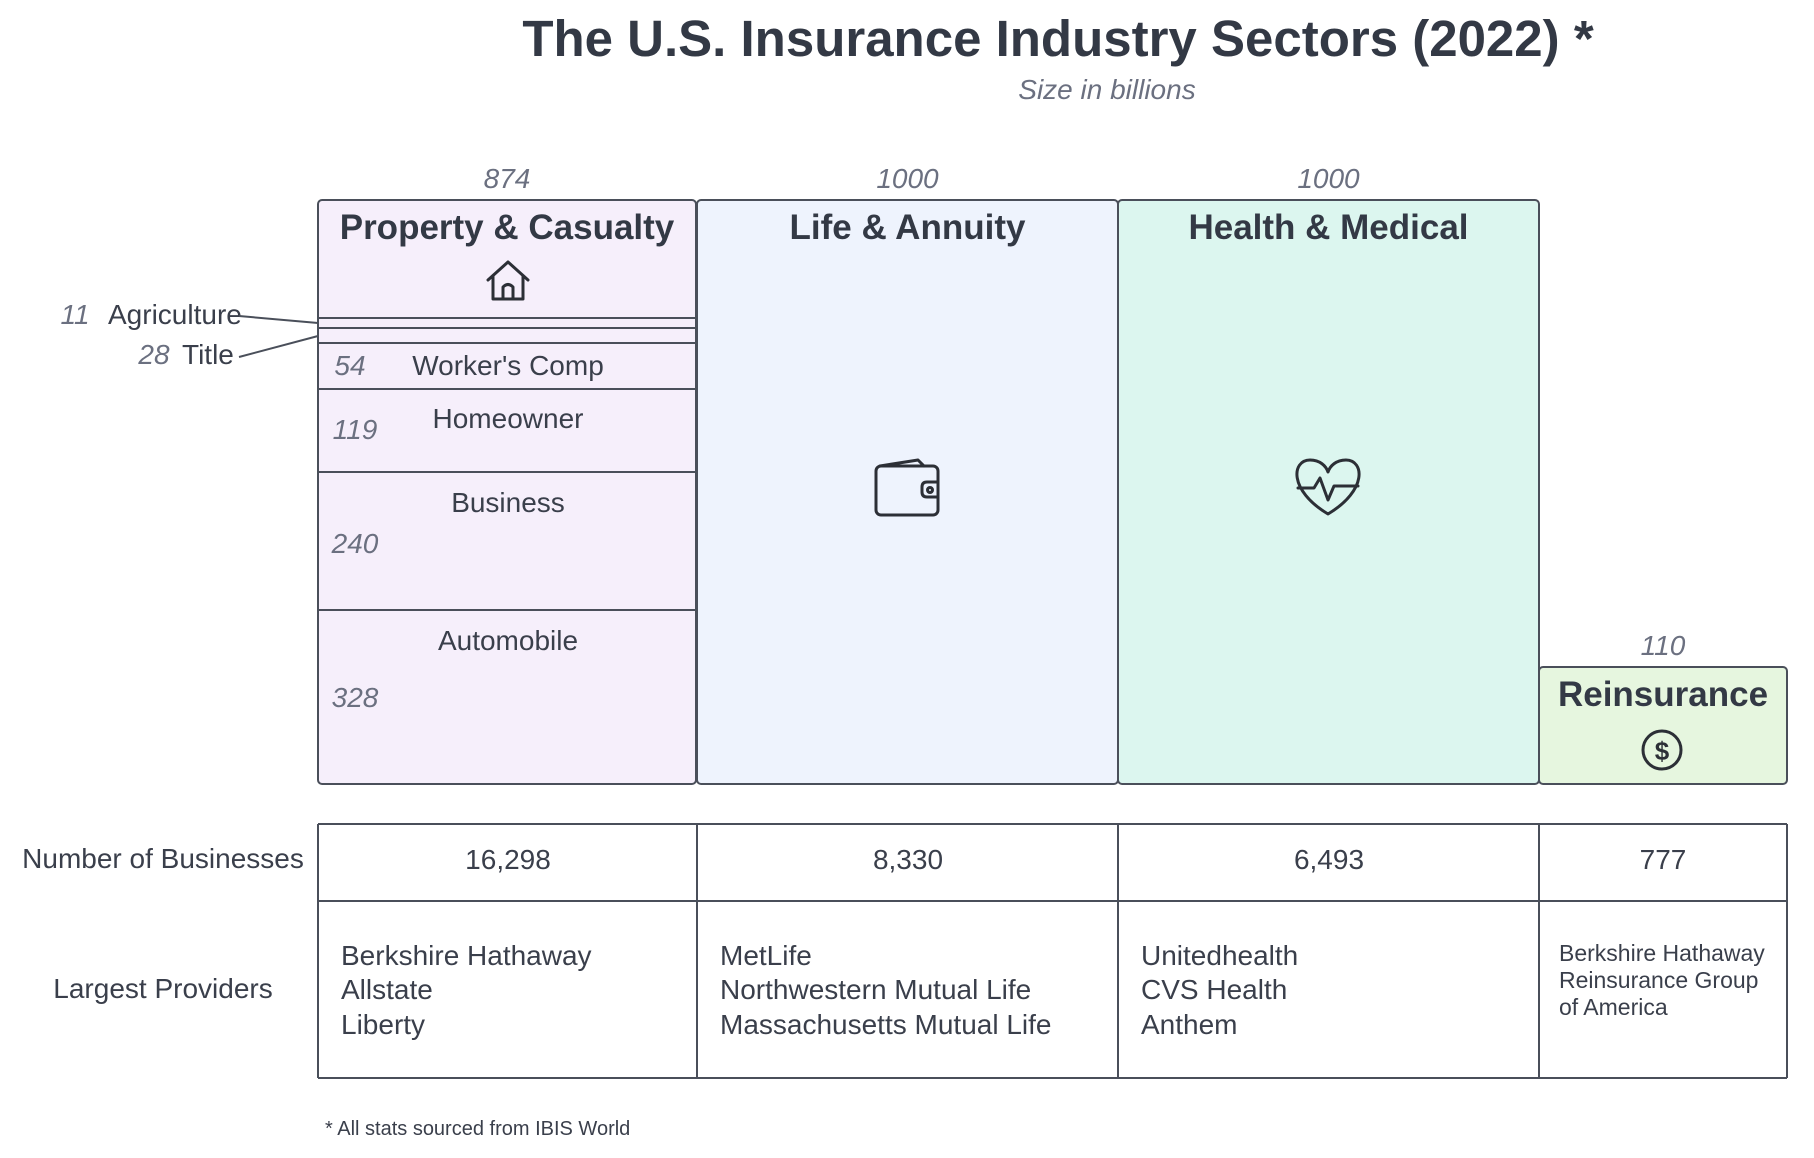 This screenshot has height=1158, width=1814. Describe the element at coordinates (278, 346) in the screenshot. I see `title-leader-line` at that location.